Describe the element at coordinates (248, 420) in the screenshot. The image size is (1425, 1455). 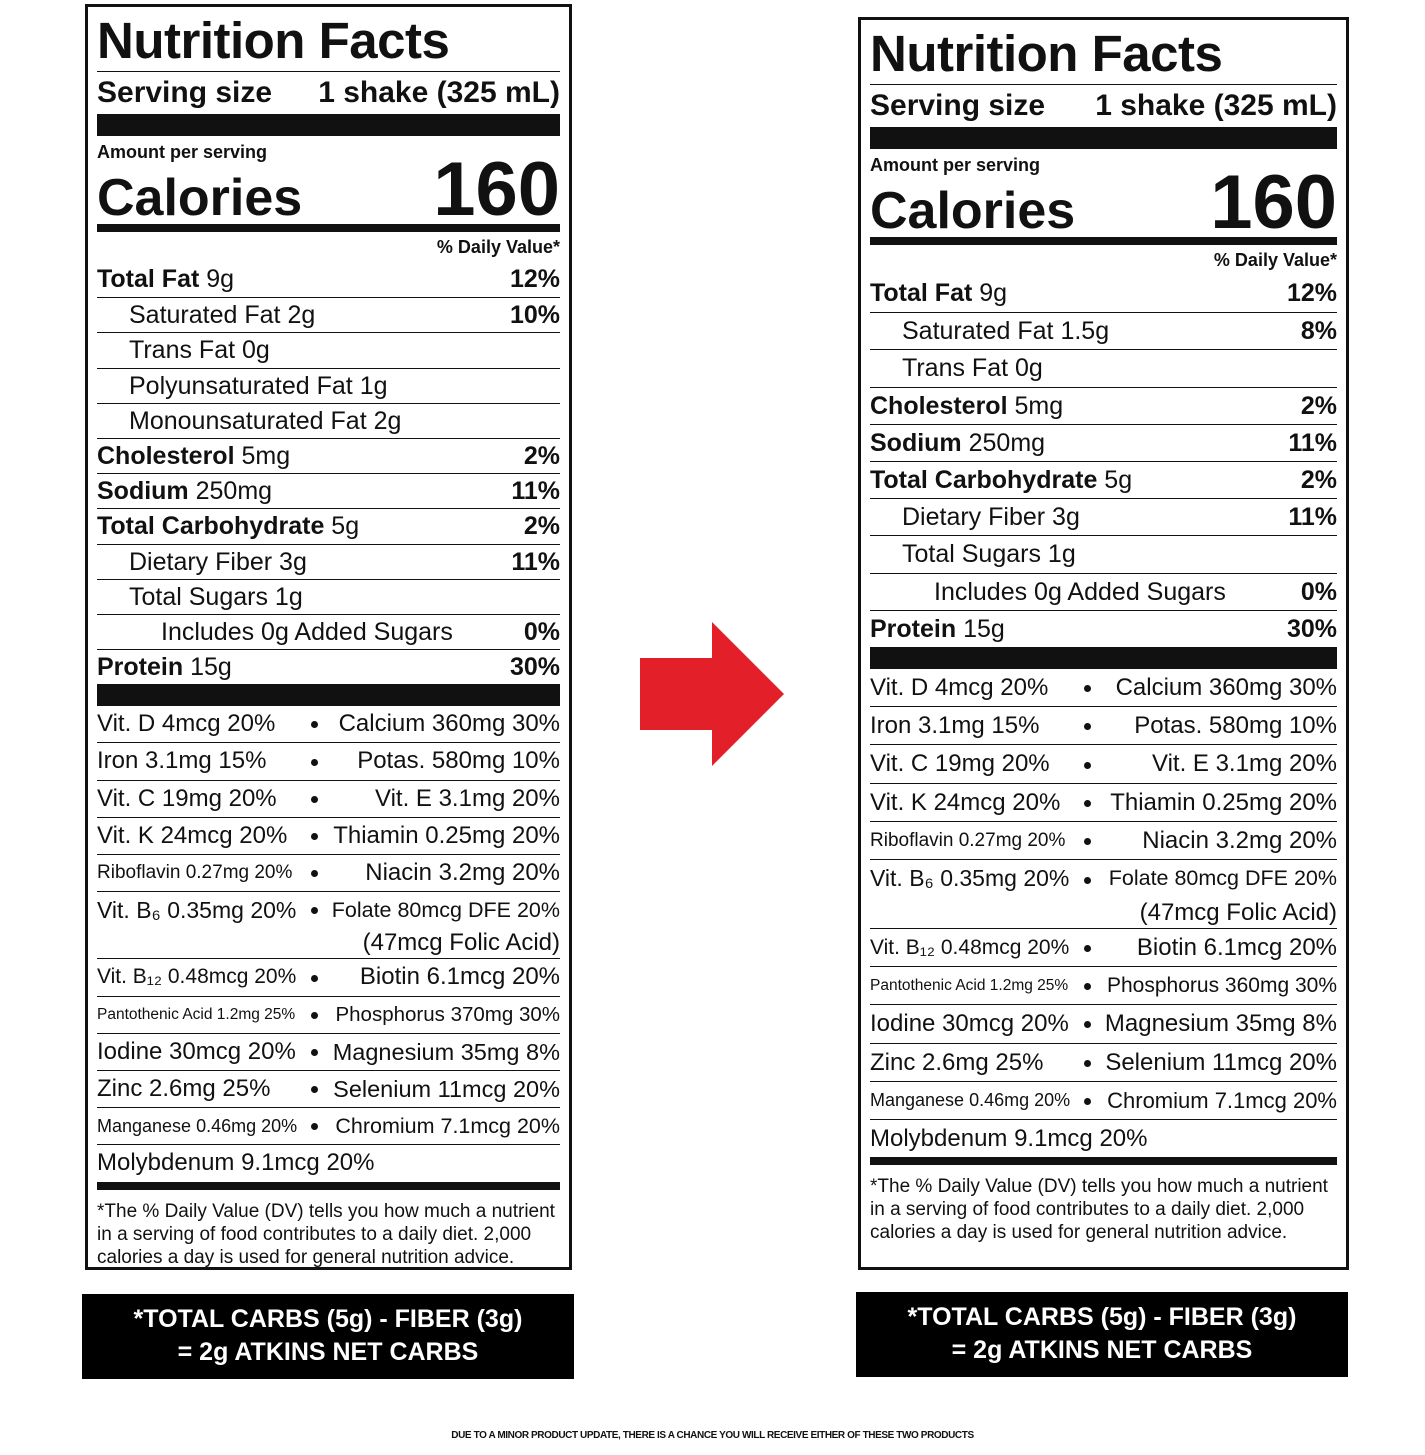
I see `nutrient-name: Monounsaturated Fat` at that location.